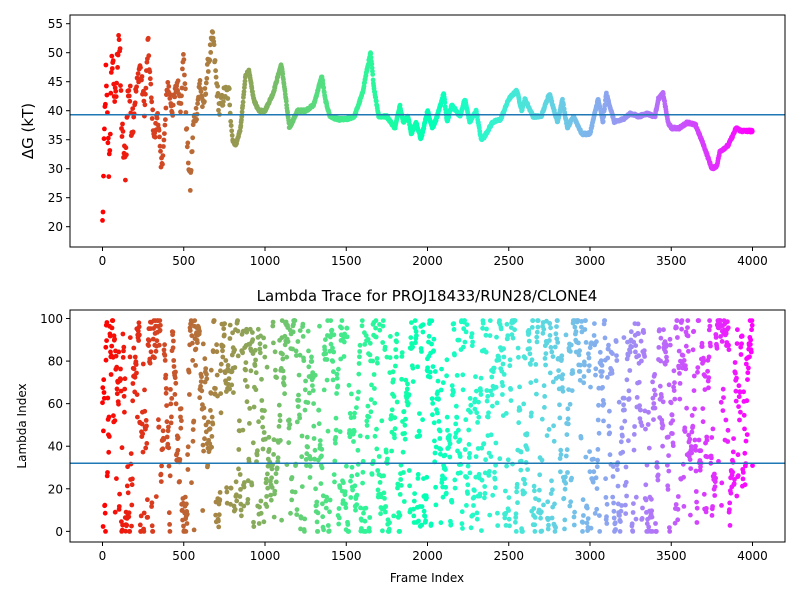  I want to click on y-tick-label: 50, so click(55, 53).